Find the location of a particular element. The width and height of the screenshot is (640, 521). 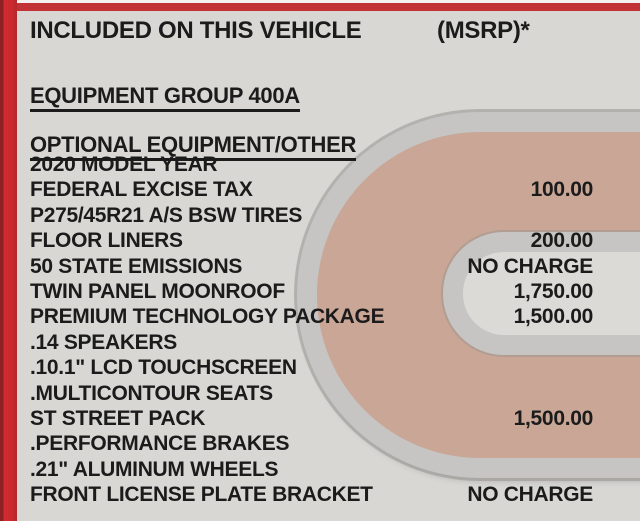

equipment-row: FEDERAL EXCISE TAX 100.00 is located at coordinates (311, 189).